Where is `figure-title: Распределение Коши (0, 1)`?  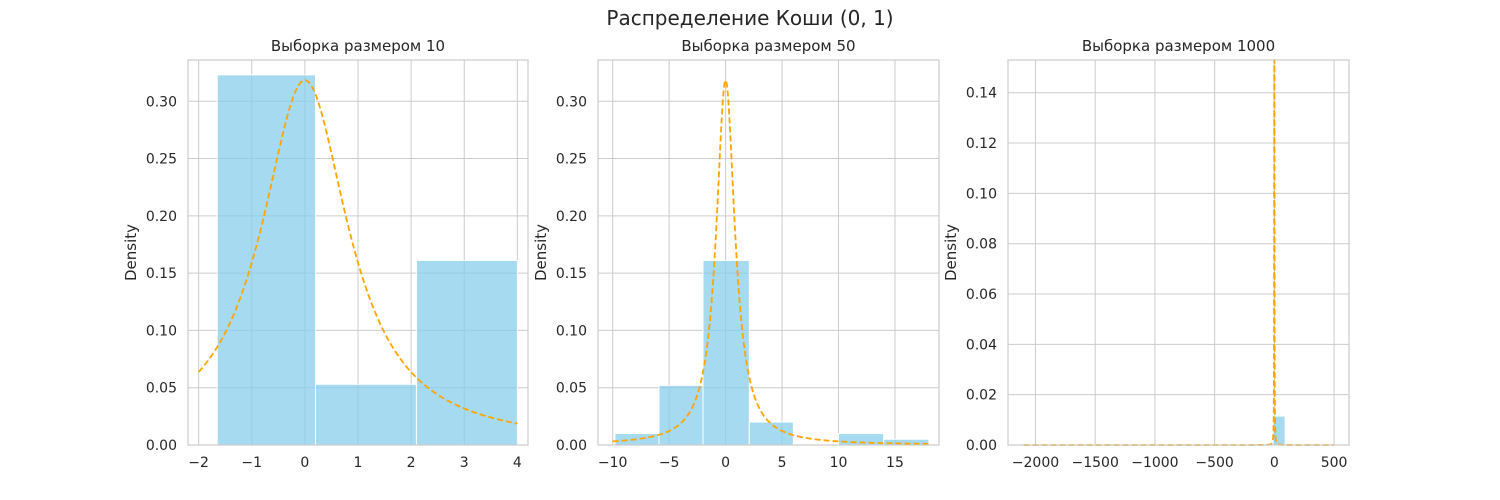
figure-title: Распределение Коши (0, 1) is located at coordinates (750, 18).